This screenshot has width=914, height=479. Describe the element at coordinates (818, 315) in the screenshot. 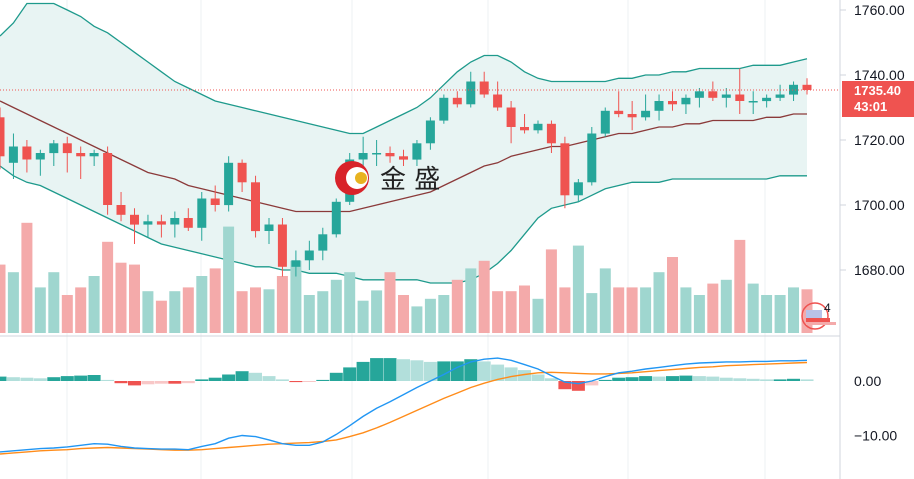

I see `indicator-overlay-badge: 4` at that location.